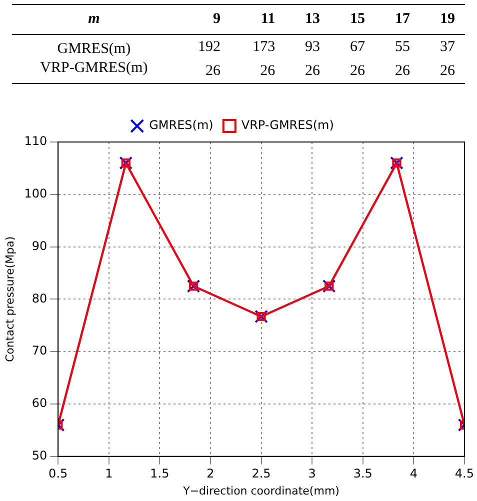 This screenshot has height=501, width=477. Describe the element at coordinates (312, 473) in the screenshot. I see `x-tick-label: 3` at that location.